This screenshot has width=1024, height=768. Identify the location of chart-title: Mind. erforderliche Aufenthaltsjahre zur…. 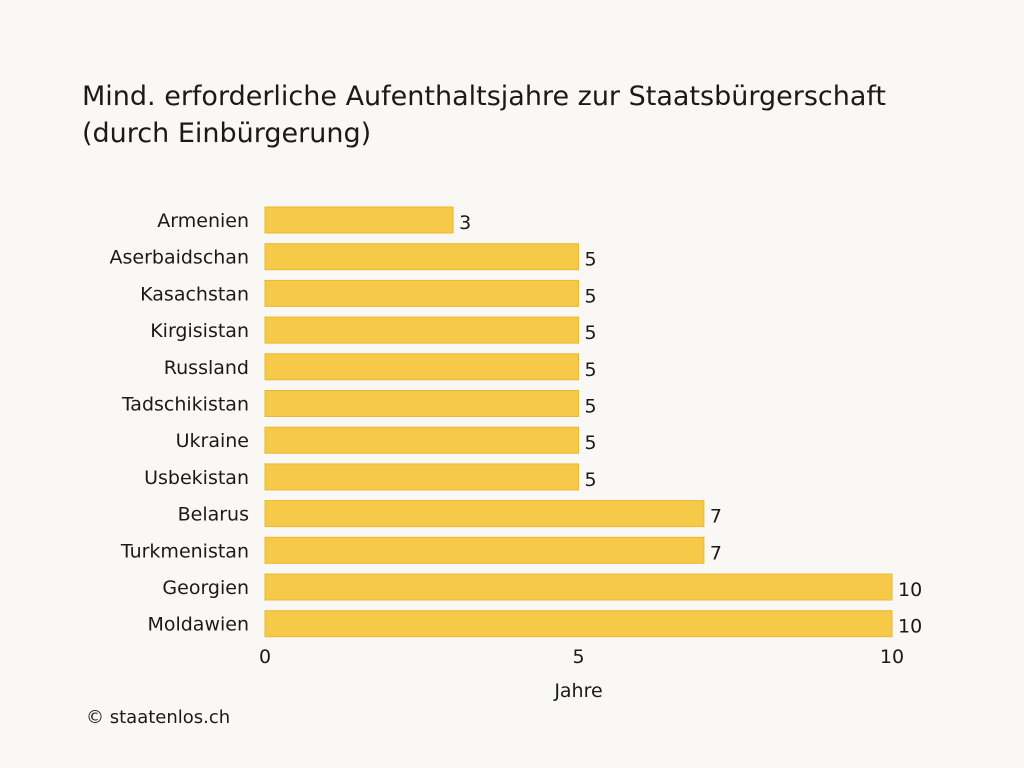
(484, 115).